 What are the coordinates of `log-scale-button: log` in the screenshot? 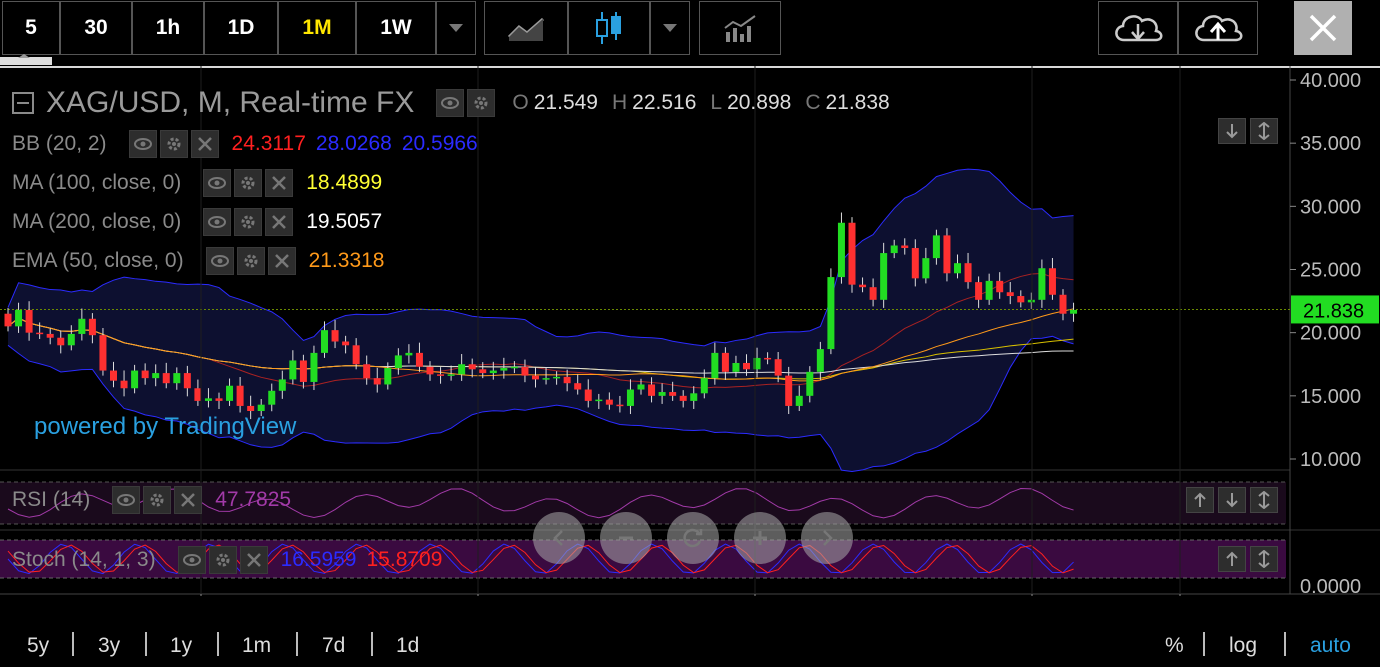 It's located at (1243, 645).